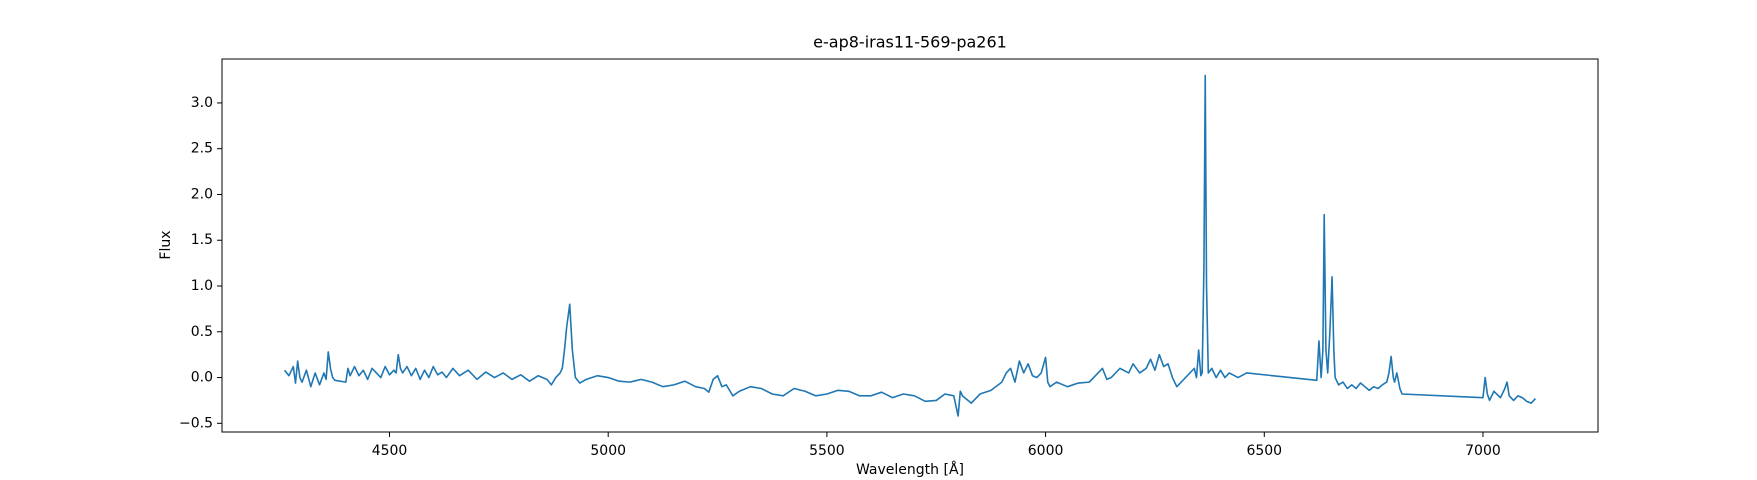 This screenshot has height=480, width=1757. Describe the element at coordinates (1483, 451) in the screenshot. I see `x-tick-label: 7000` at that location.